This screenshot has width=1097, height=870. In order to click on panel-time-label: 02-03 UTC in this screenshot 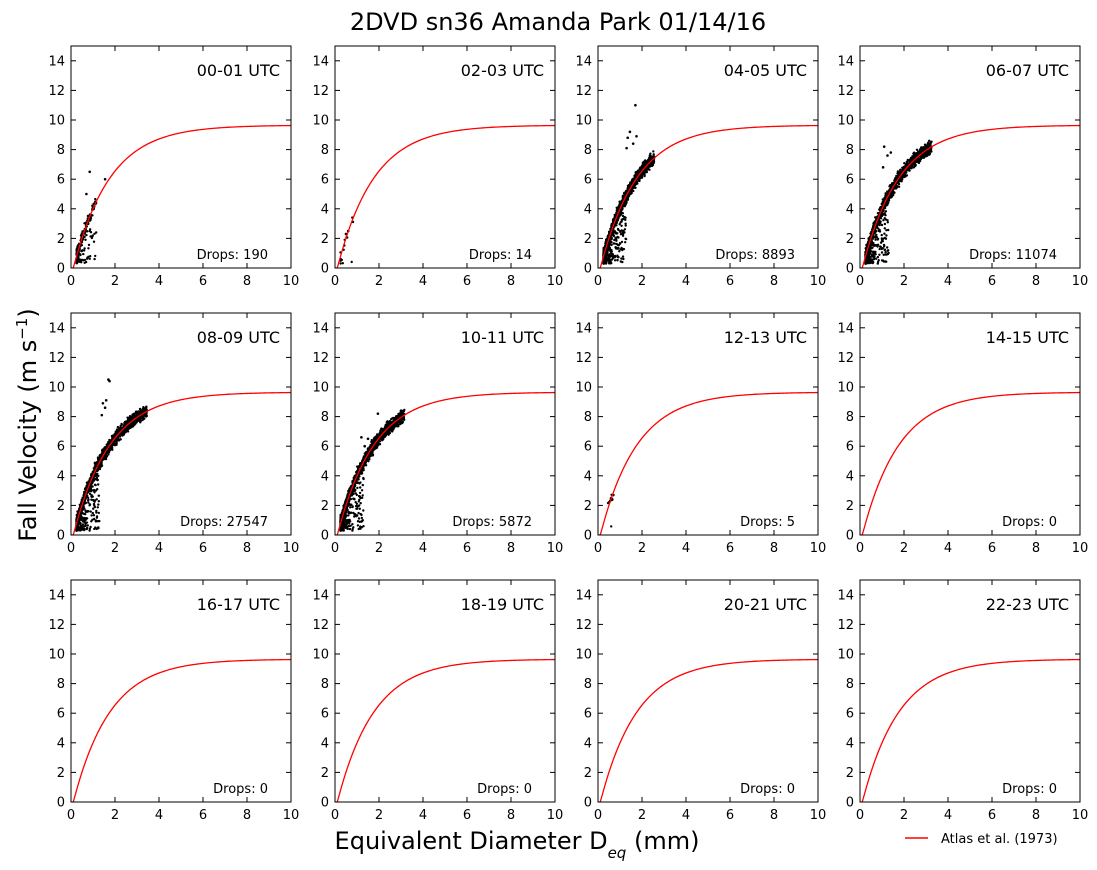, I will do `click(502, 70)`.